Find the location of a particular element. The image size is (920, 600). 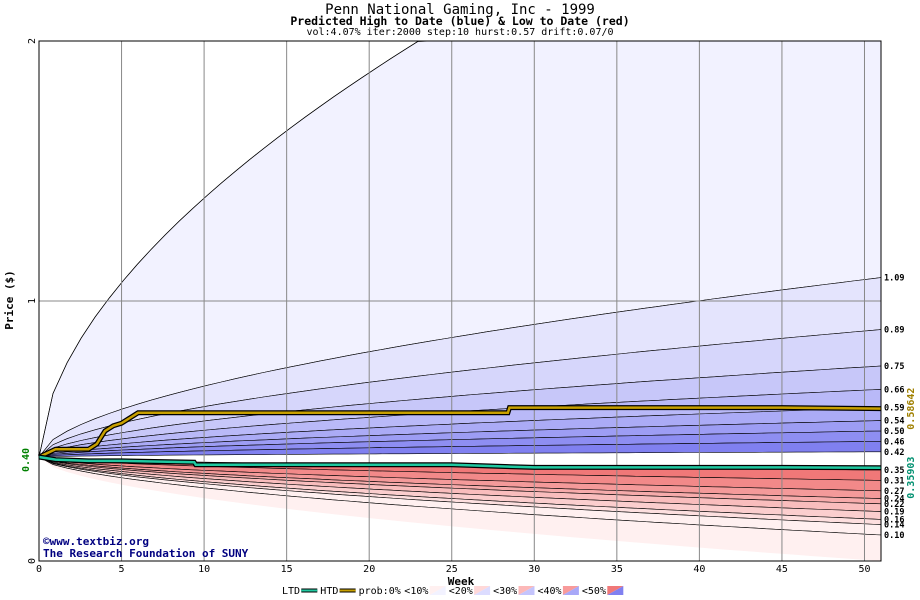

x-tick-label: 45 is located at coordinates (782, 569).